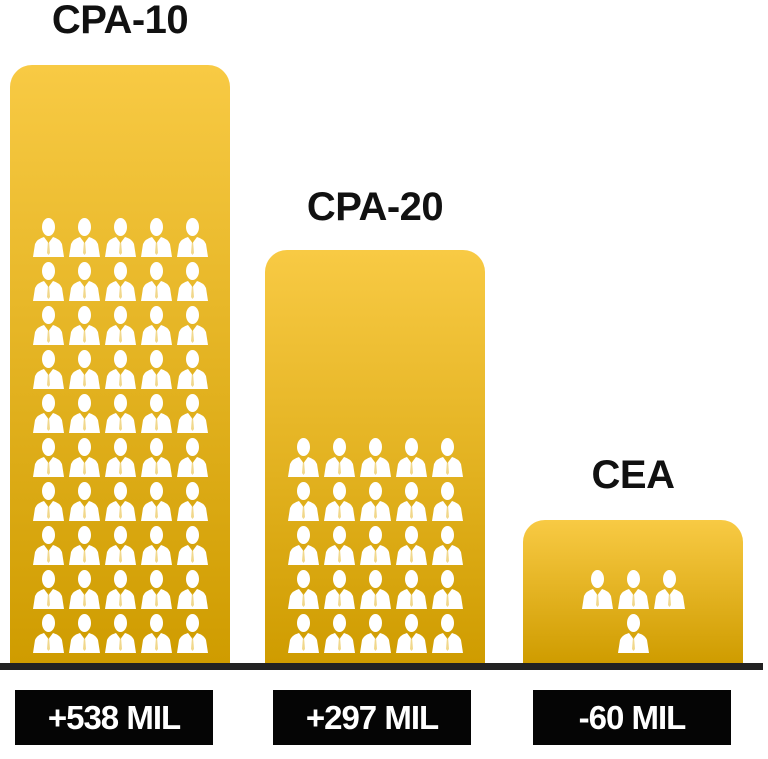  What do you see at coordinates (633, 475) in the screenshot?
I see `category-label-cea: CEA` at bounding box center [633, 475].